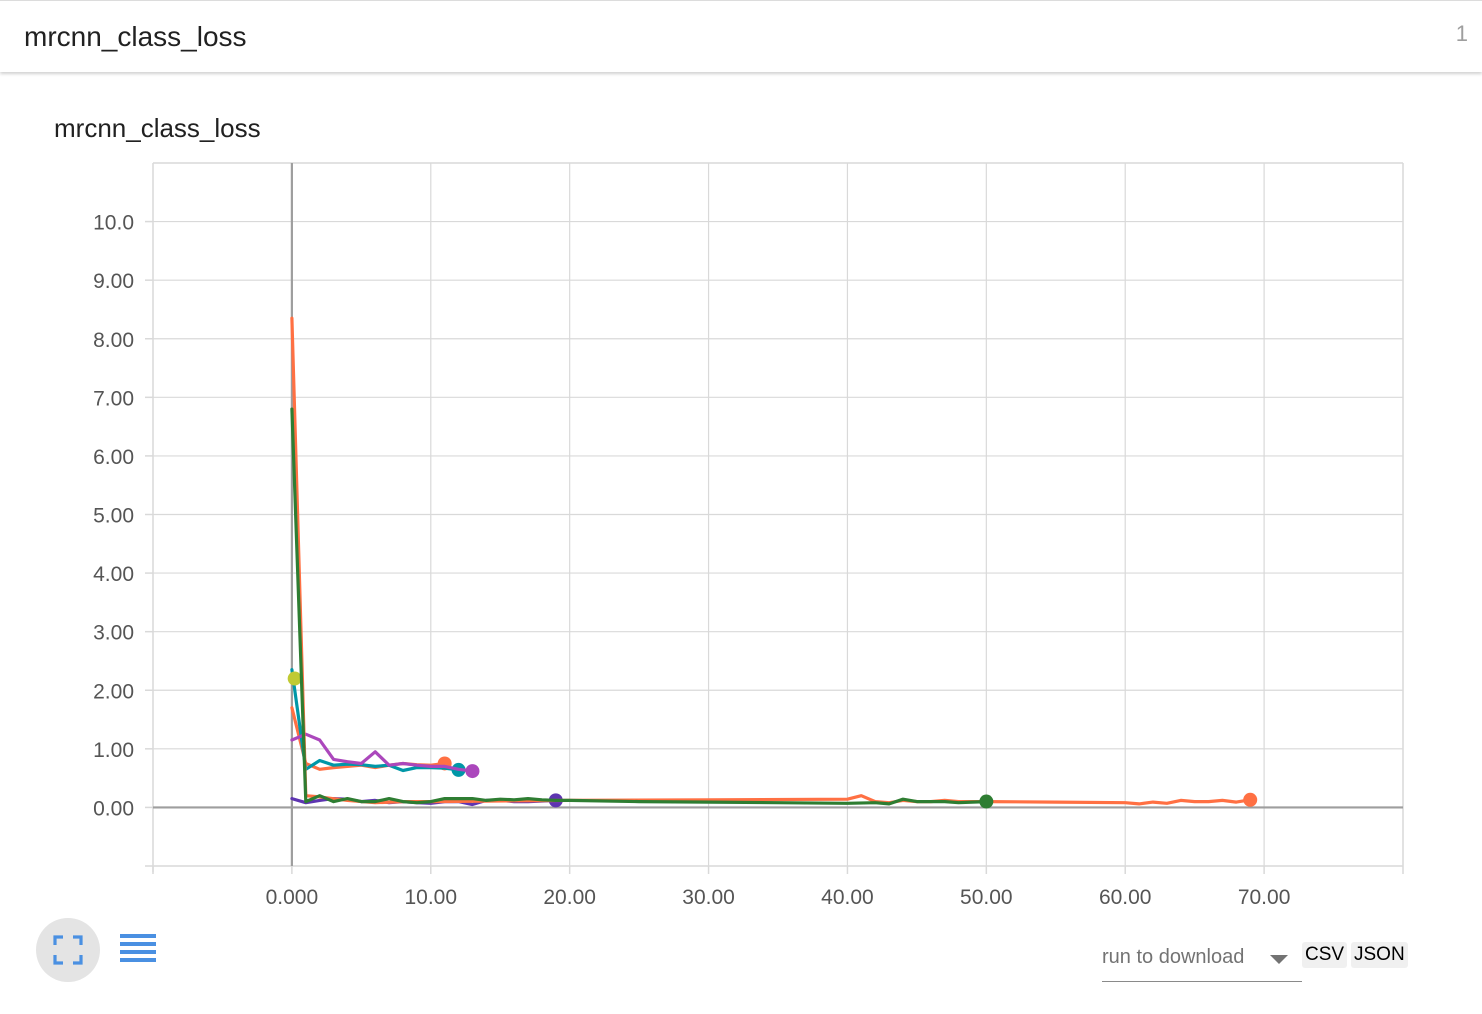  I want to click on list-icon, so click(138, 948).